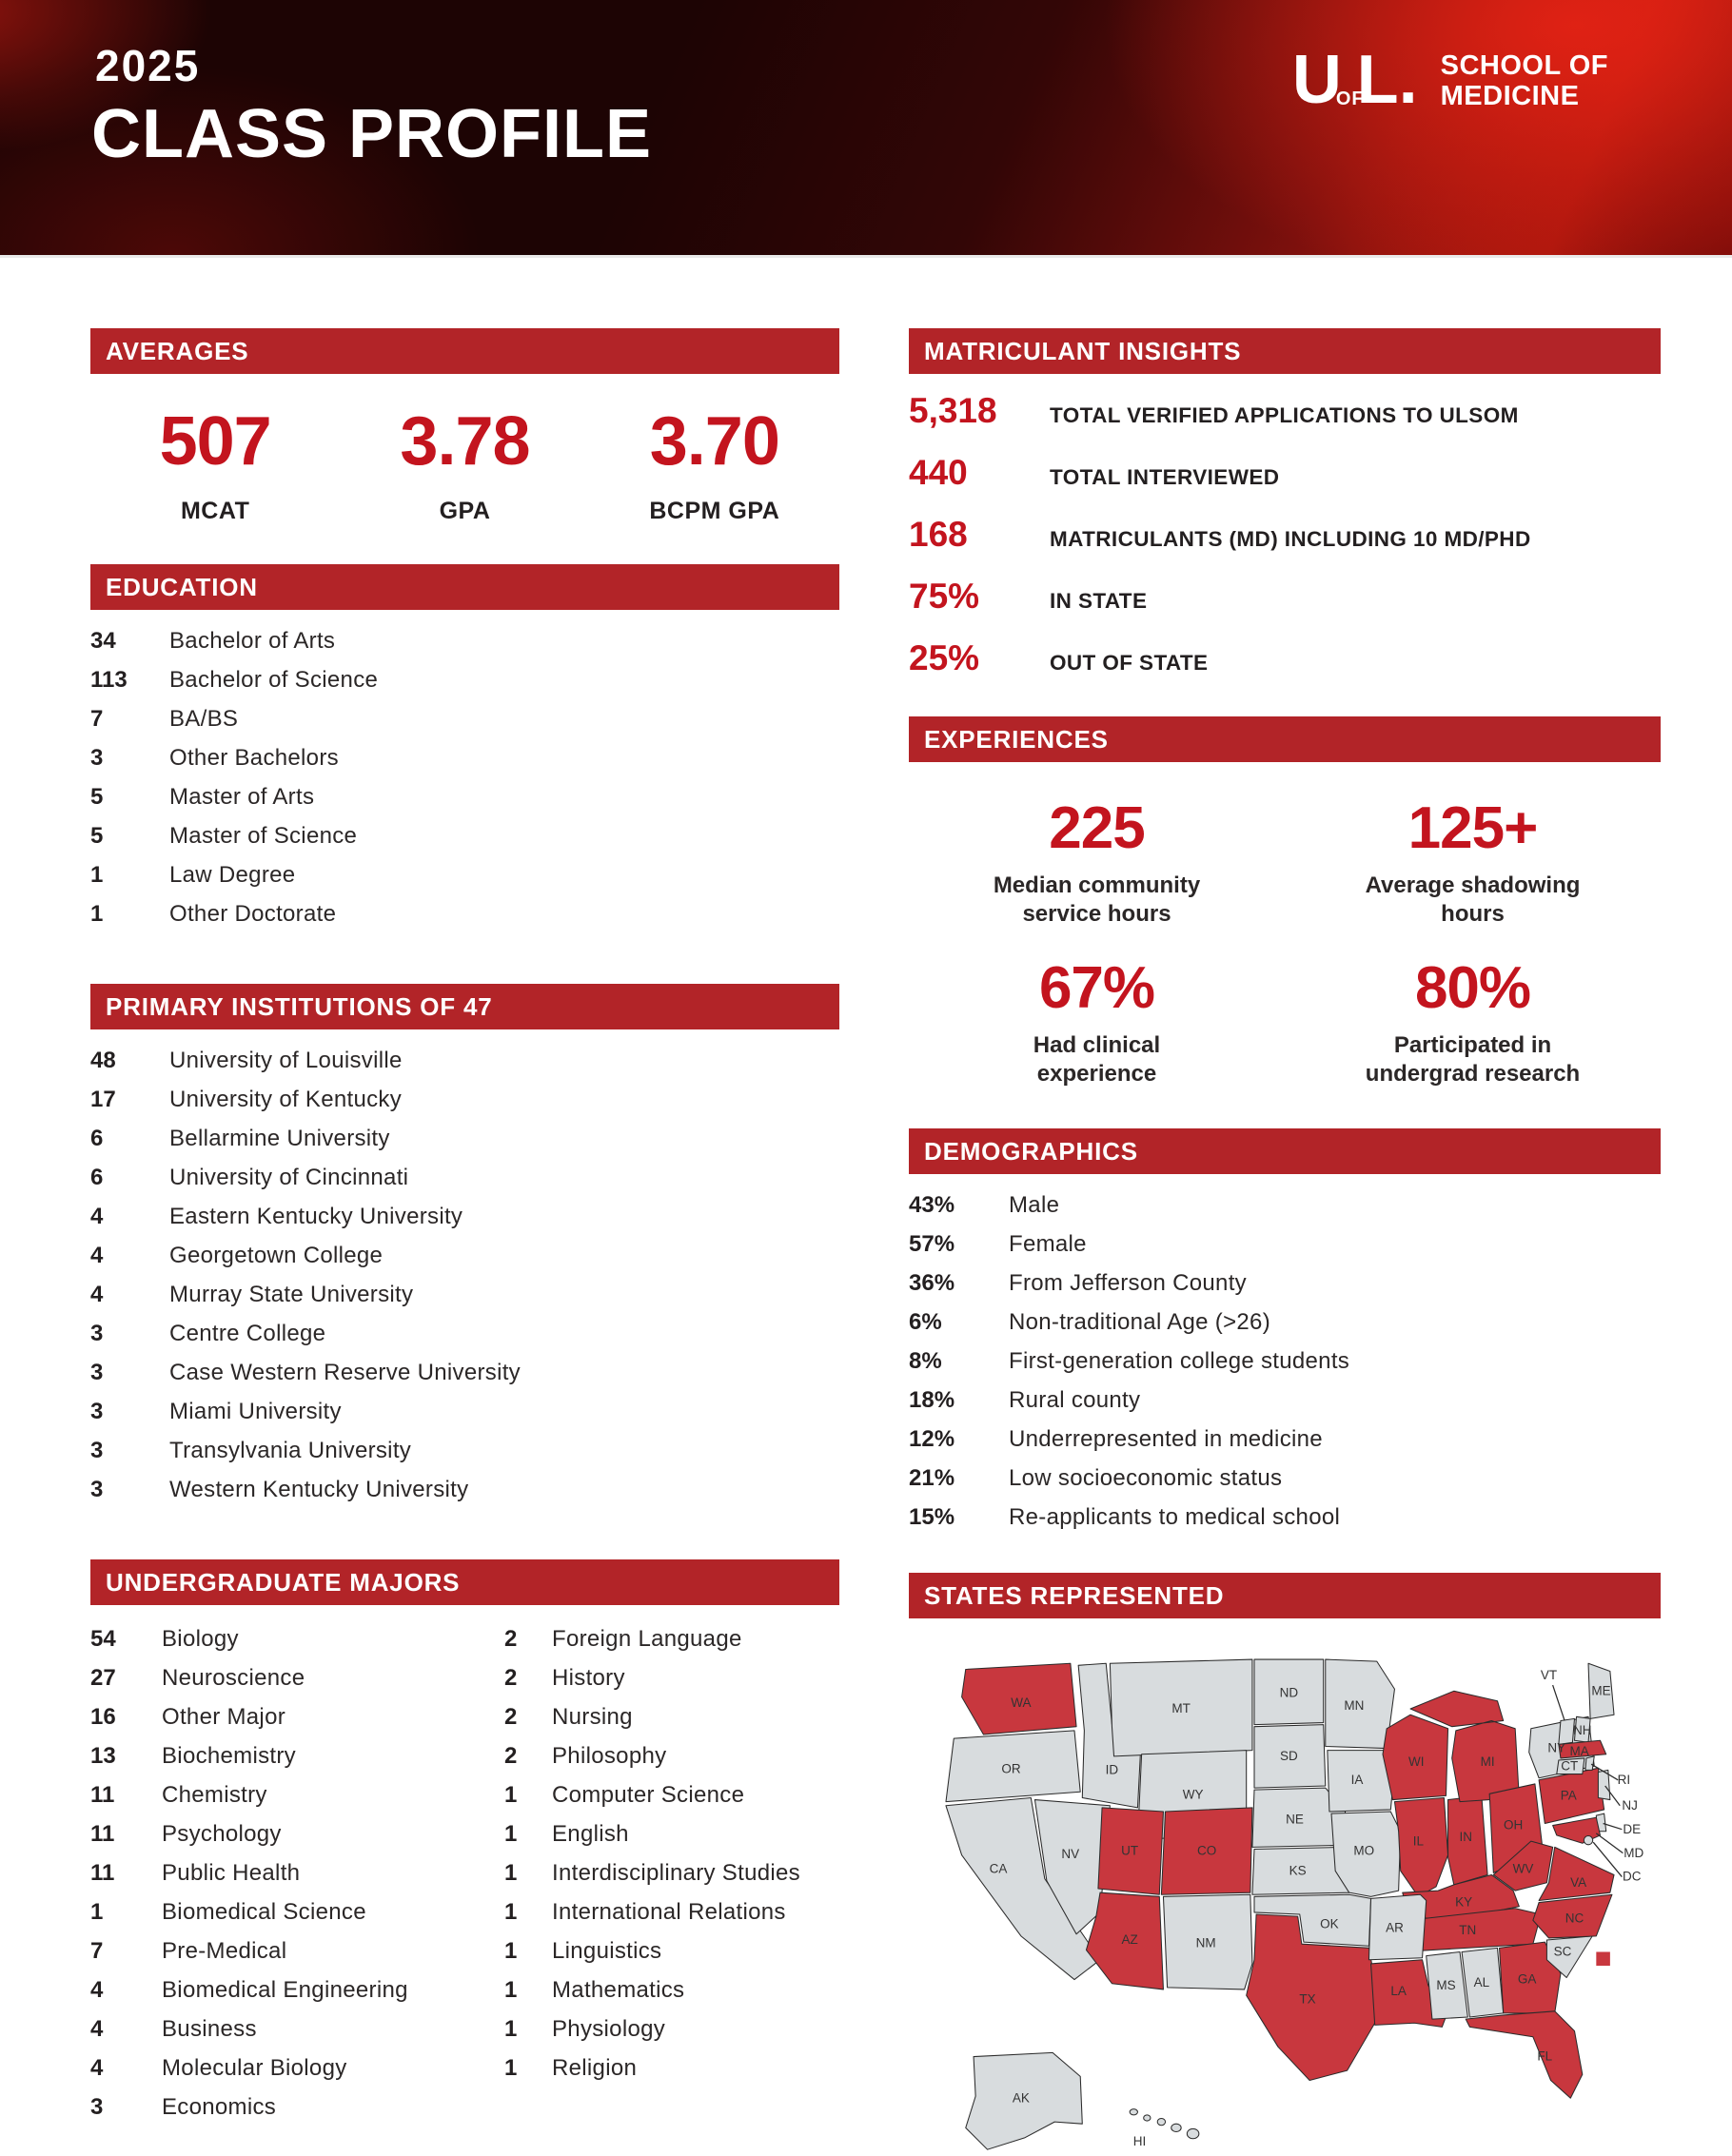  I want to click on item-label: International Relations, so click(669, 1911).